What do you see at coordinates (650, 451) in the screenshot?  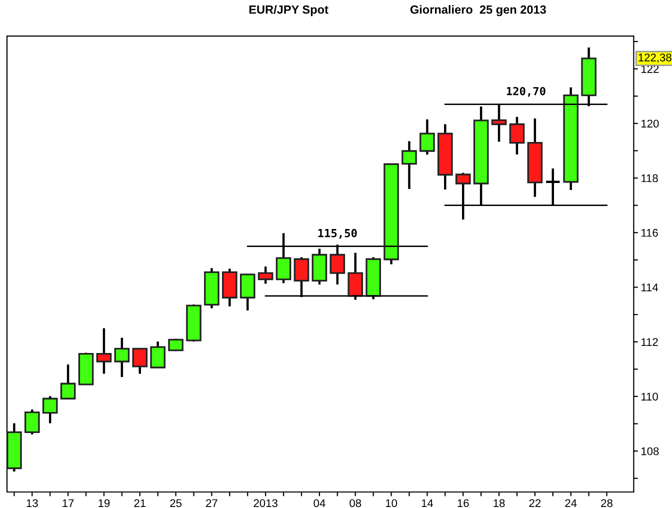 I see `y-tick-label: 108` at bounding box center [650, 451].